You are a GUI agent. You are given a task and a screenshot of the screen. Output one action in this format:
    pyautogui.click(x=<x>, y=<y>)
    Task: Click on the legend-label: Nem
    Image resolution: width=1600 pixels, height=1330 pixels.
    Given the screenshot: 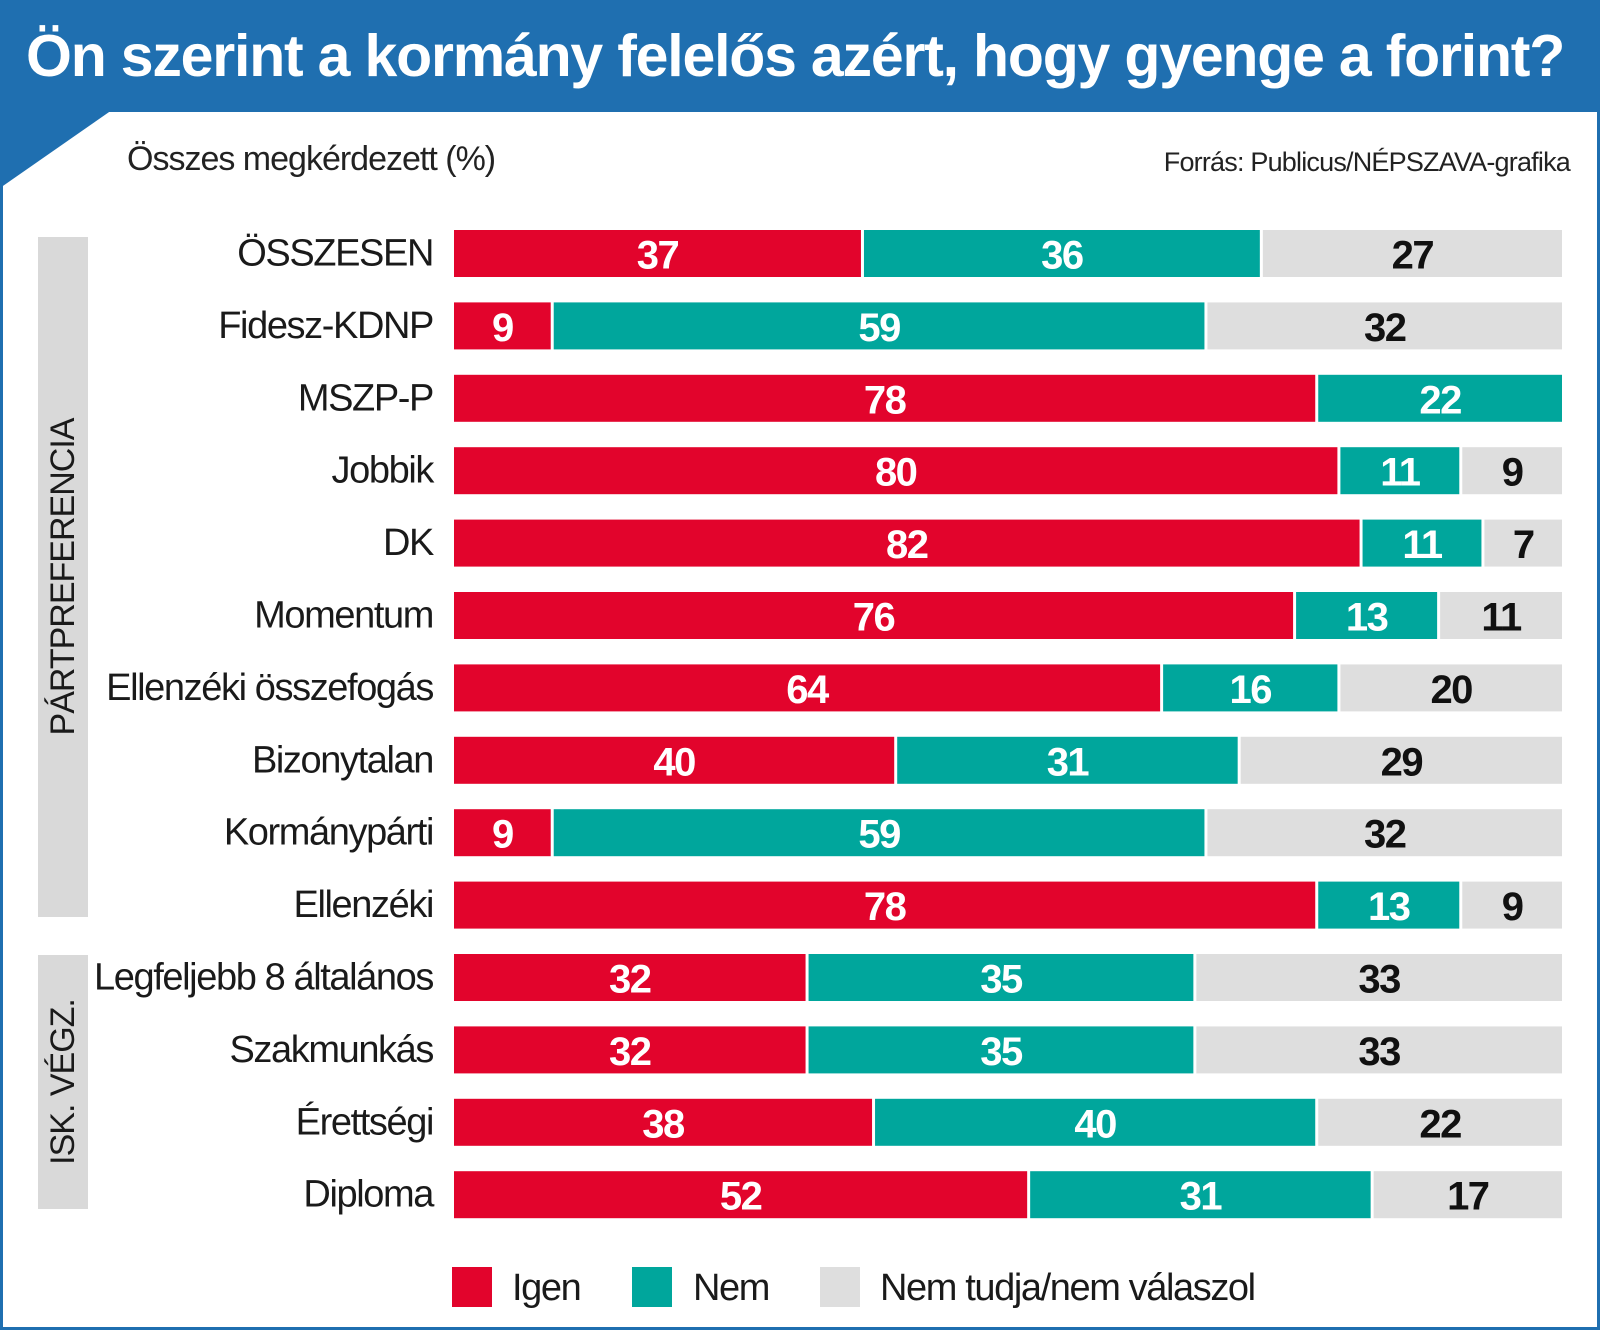 What is the action you would take?
    pyautogui.click(x=731, y=1288)
    